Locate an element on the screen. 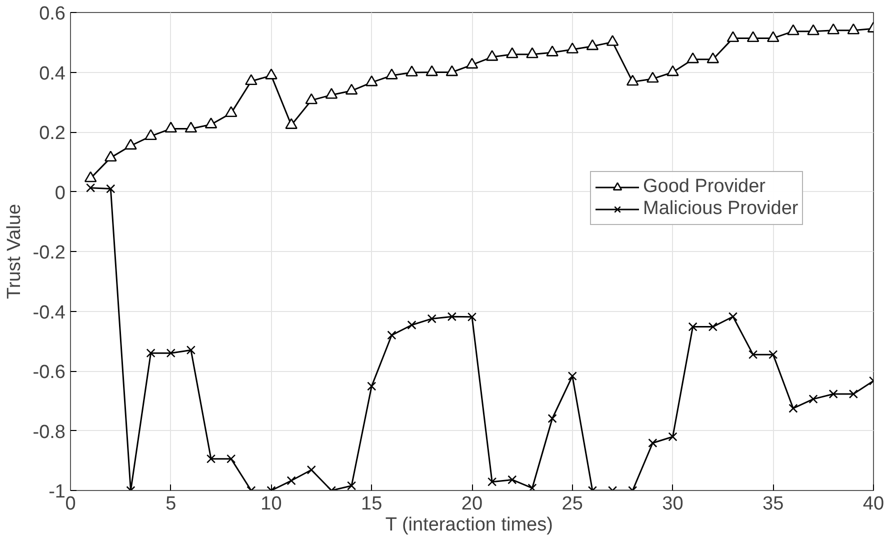 This screenshot has width=887, height=538. x-axis-title: T (interaction times) is located at coordinates (469, 525).